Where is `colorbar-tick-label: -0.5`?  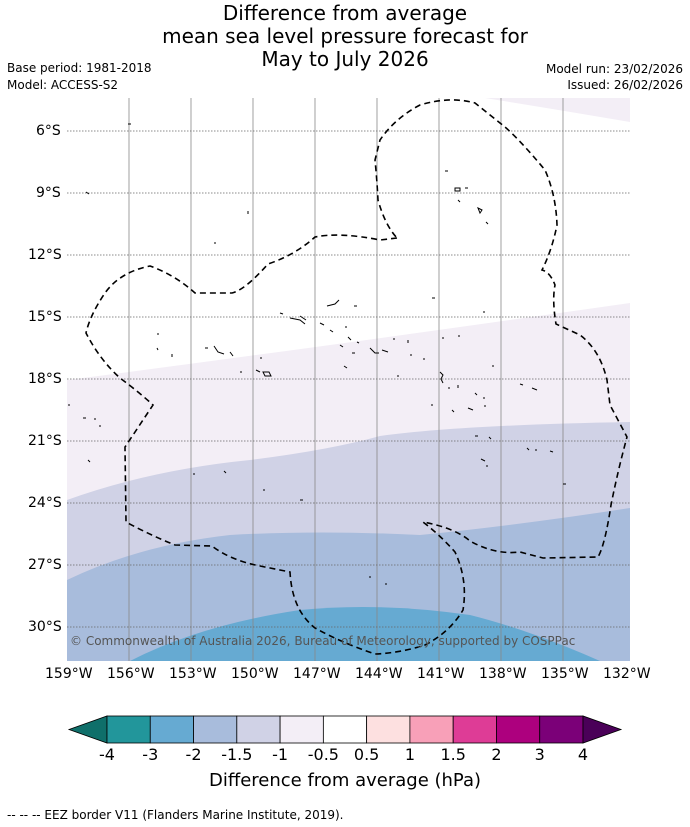 colorbar-tick-label: -0.5 is located at coordinates (323, 754).